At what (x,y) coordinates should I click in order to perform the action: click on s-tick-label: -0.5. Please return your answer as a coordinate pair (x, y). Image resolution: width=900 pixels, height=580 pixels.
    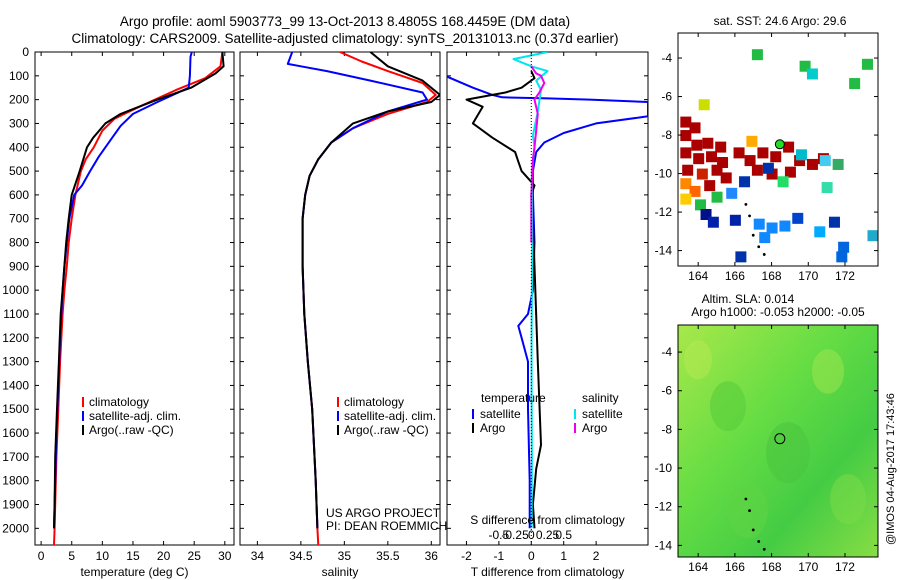
    Looking at the image, I should click on (499, 535).